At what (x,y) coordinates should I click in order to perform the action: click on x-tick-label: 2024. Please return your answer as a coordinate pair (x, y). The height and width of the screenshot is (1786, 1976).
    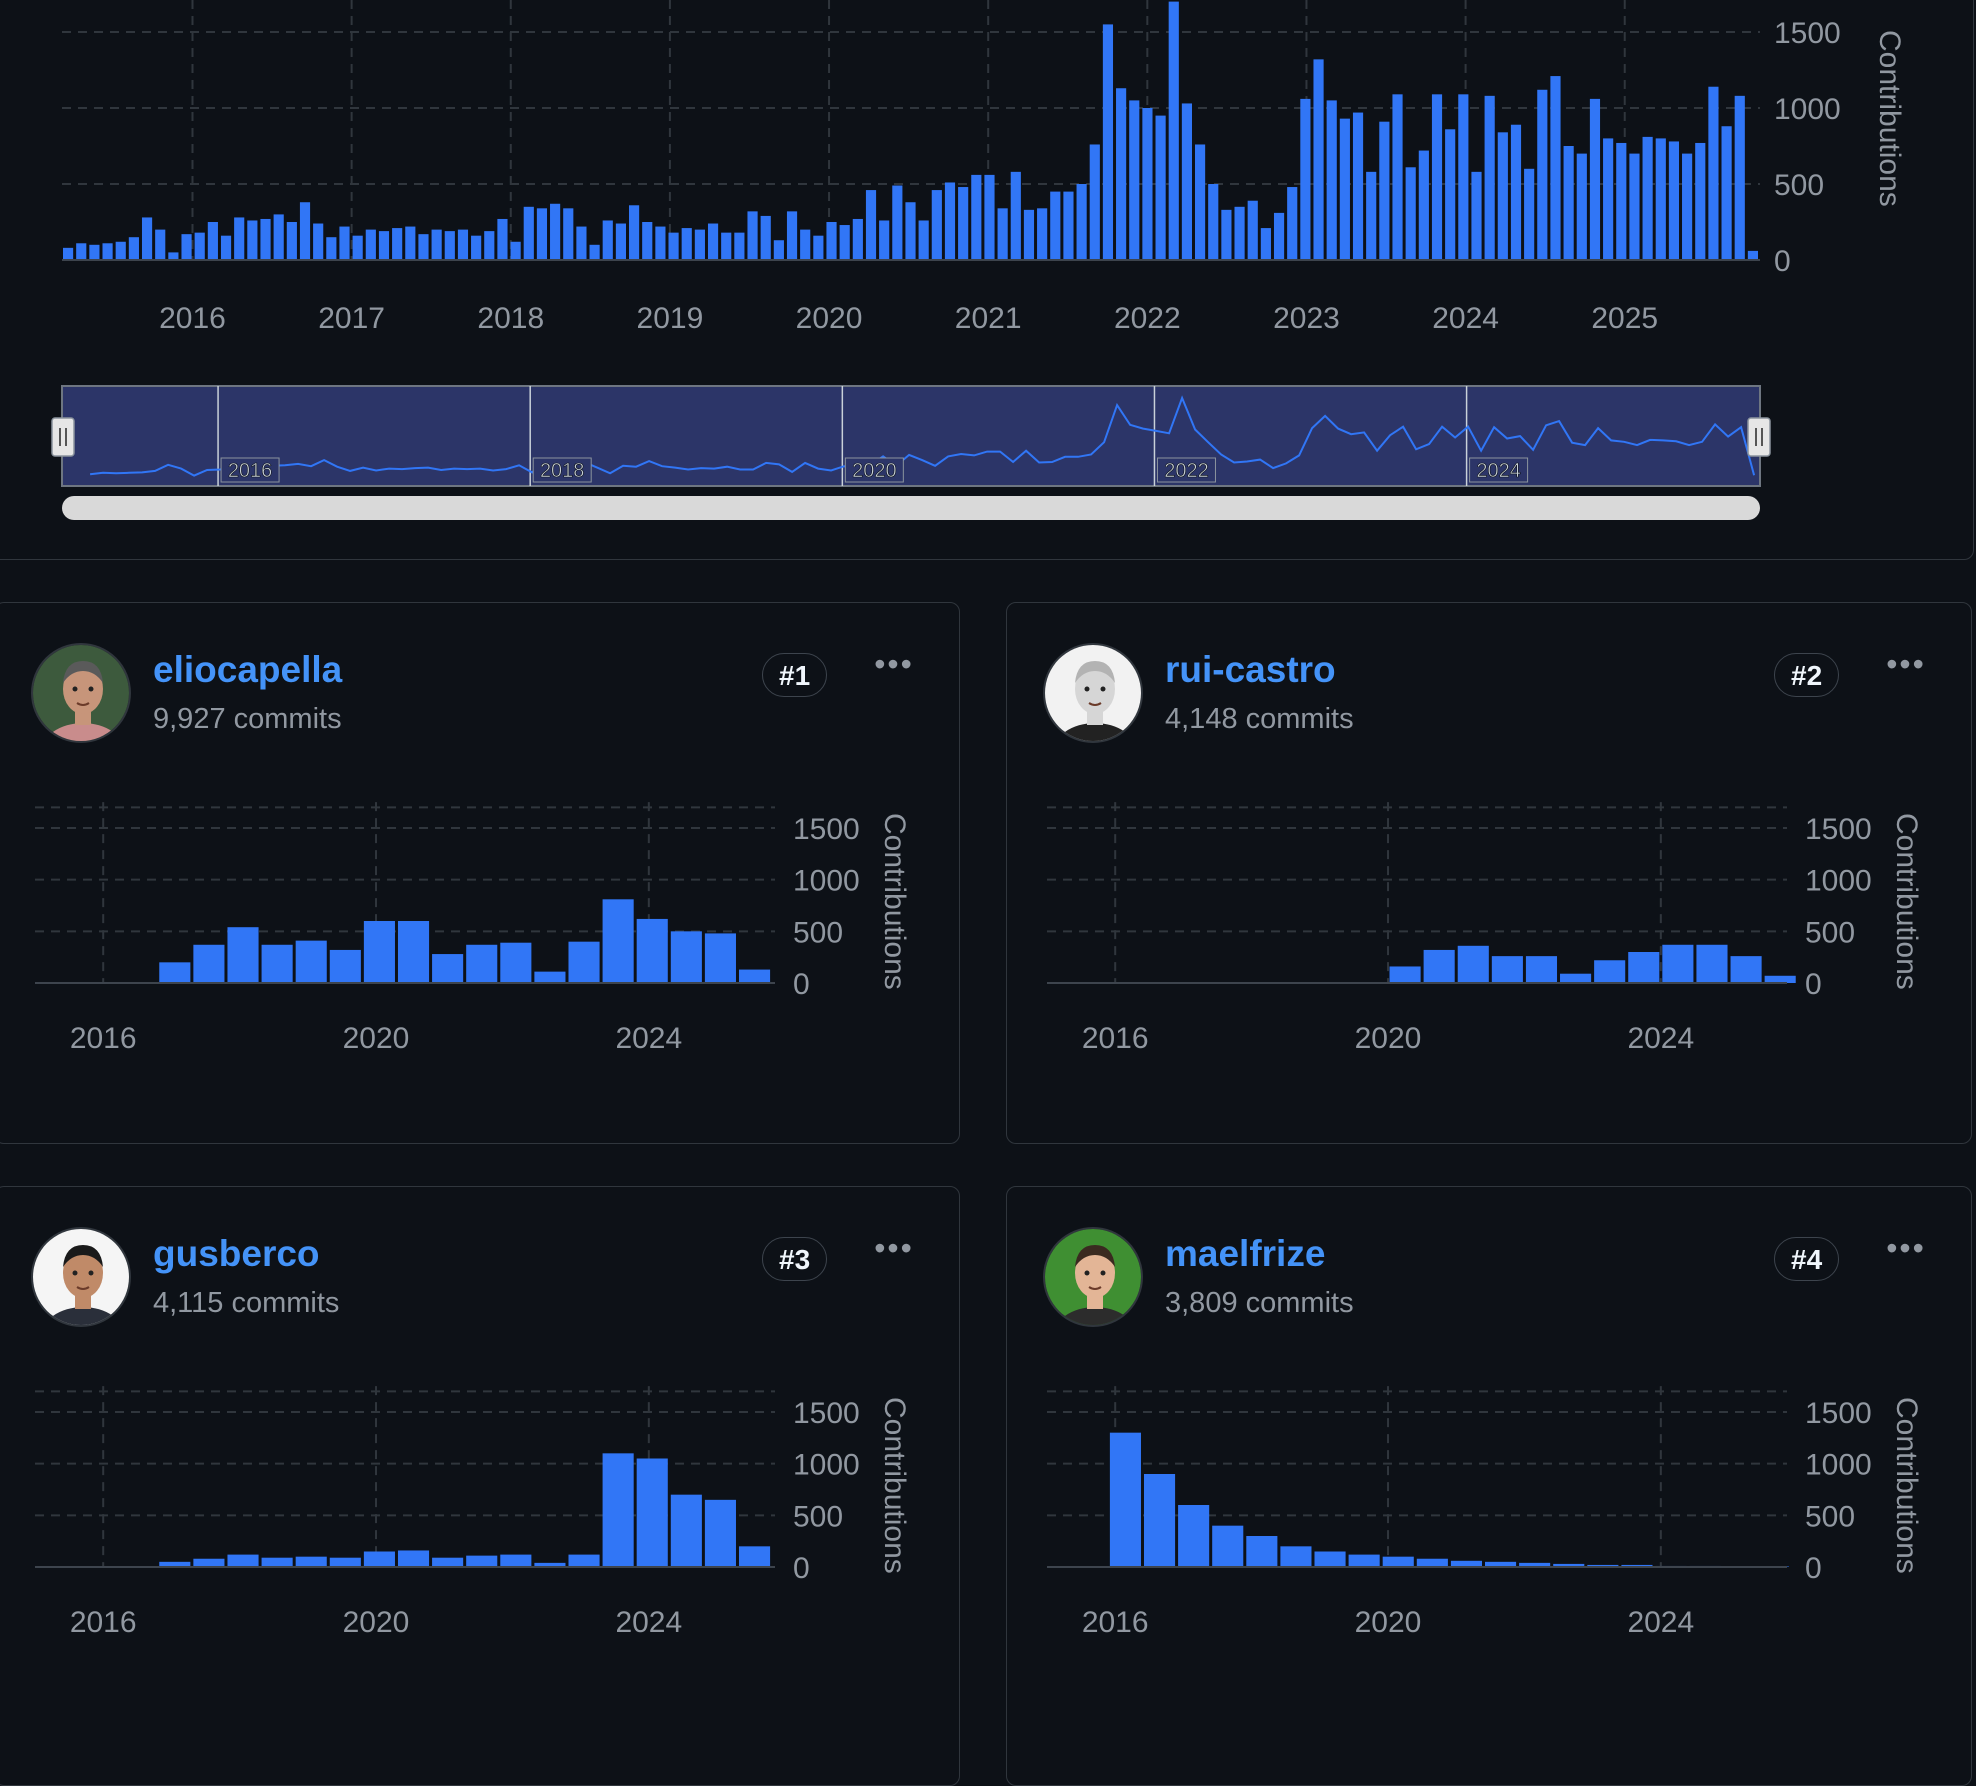
    Looking at the image, I should click on (648, 1622).